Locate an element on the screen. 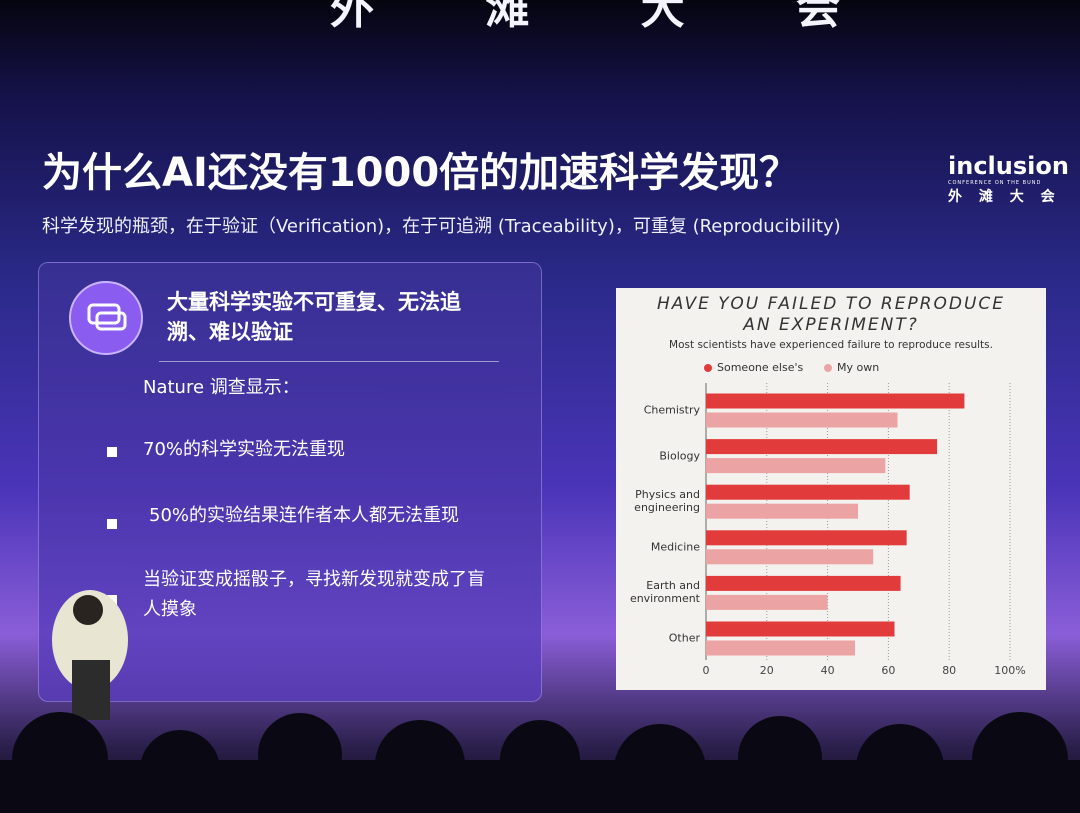 This screenshot has height=813, width=1080. audience is located at coordinates (540, 762).